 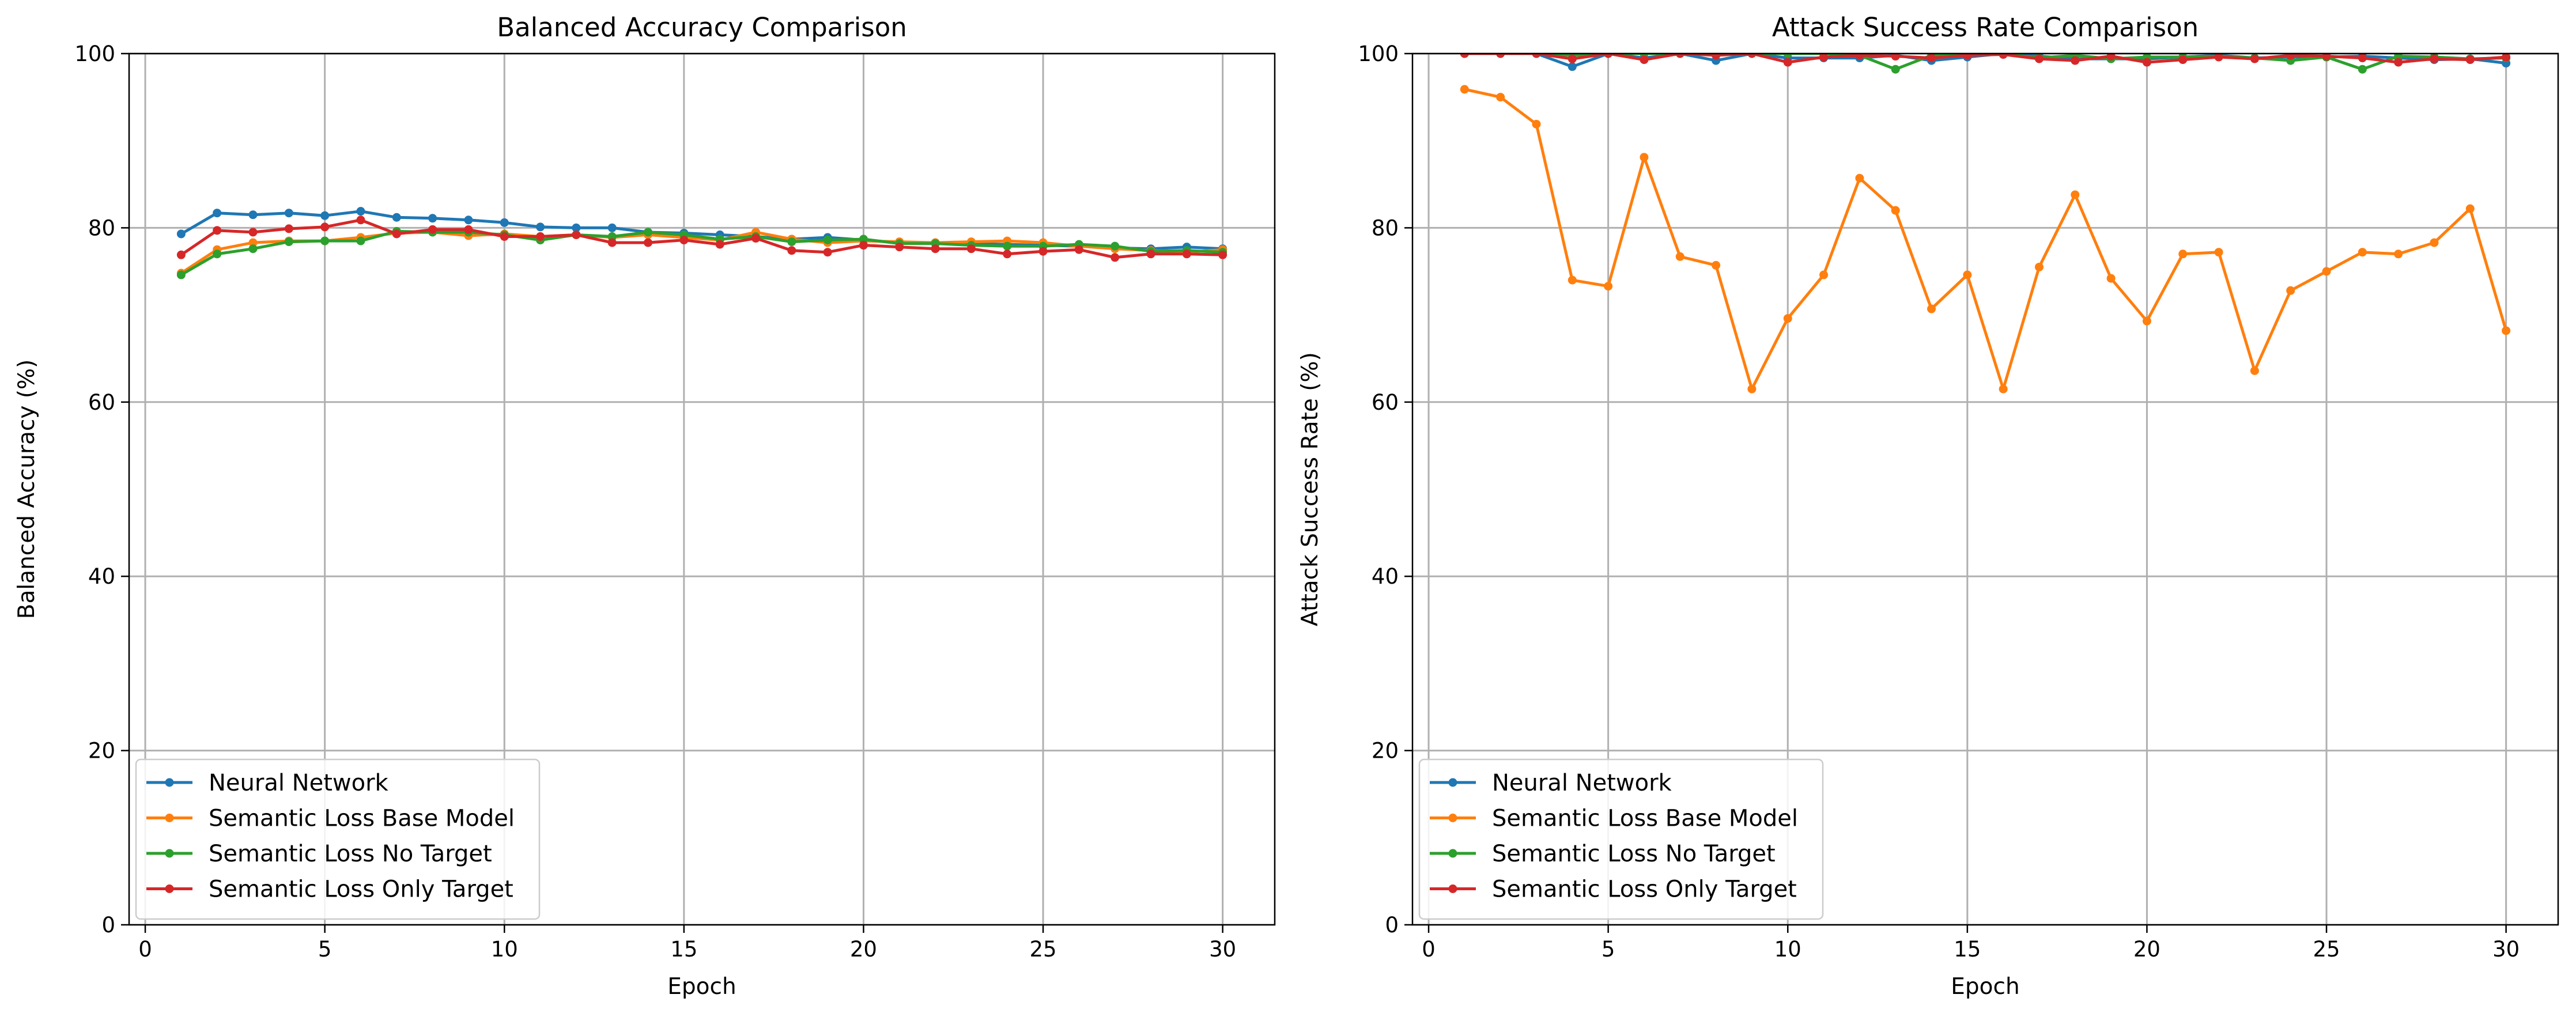 What do you see at coordinates (27, 489) in the screenshot?
I see `y-axis-label: Balanced Accuracy (%)` at bounding box center [27, 489].